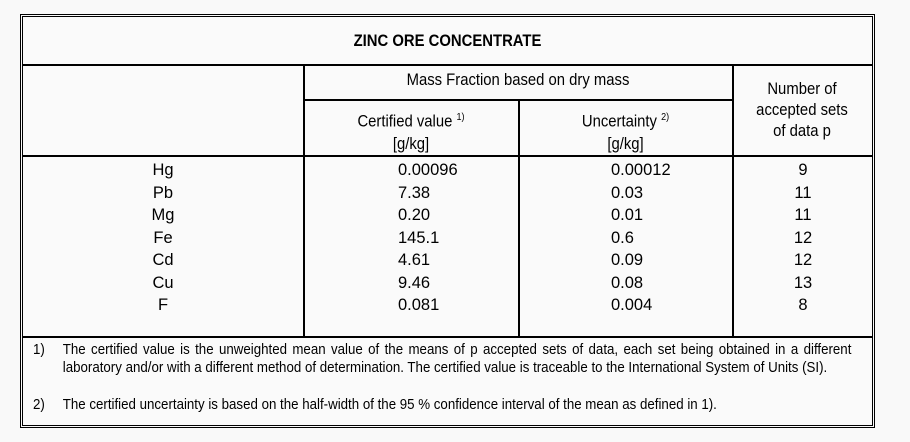  What do you see at coordinates (163, 237) in the screenshot?
I see `element-cell: Fe` at bounding box center [163, 237].